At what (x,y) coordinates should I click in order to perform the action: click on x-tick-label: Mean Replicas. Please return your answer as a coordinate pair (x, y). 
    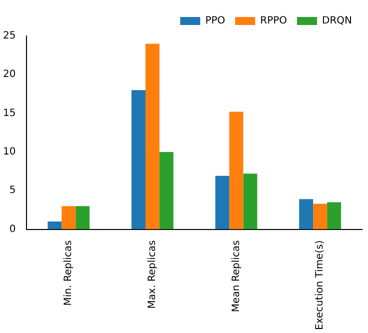
    Looking at the image, I should click on (236, 276).